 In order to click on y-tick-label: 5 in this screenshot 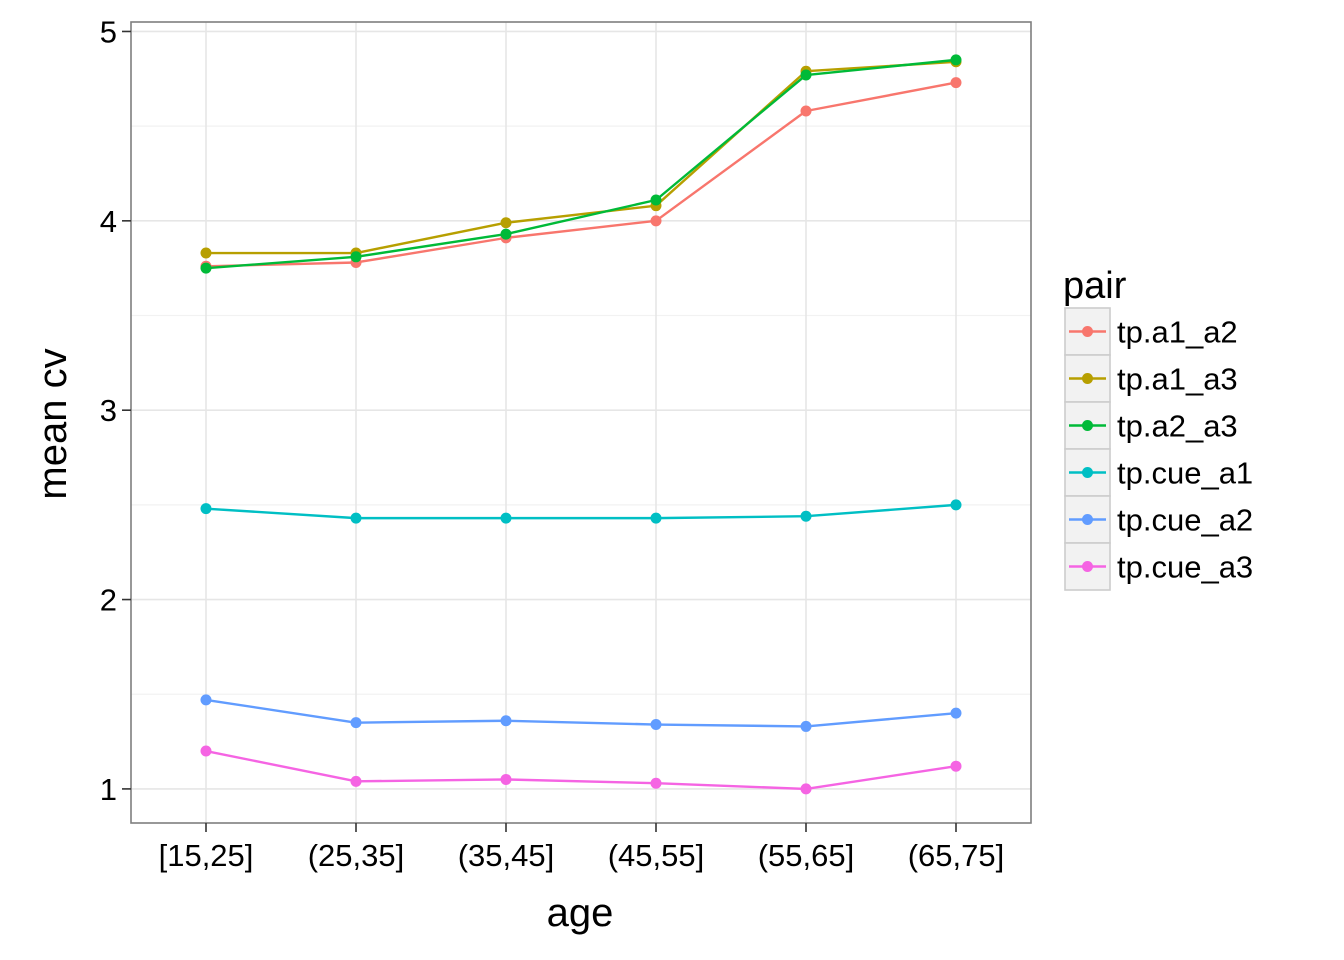, I will do `click(108, 31)`.